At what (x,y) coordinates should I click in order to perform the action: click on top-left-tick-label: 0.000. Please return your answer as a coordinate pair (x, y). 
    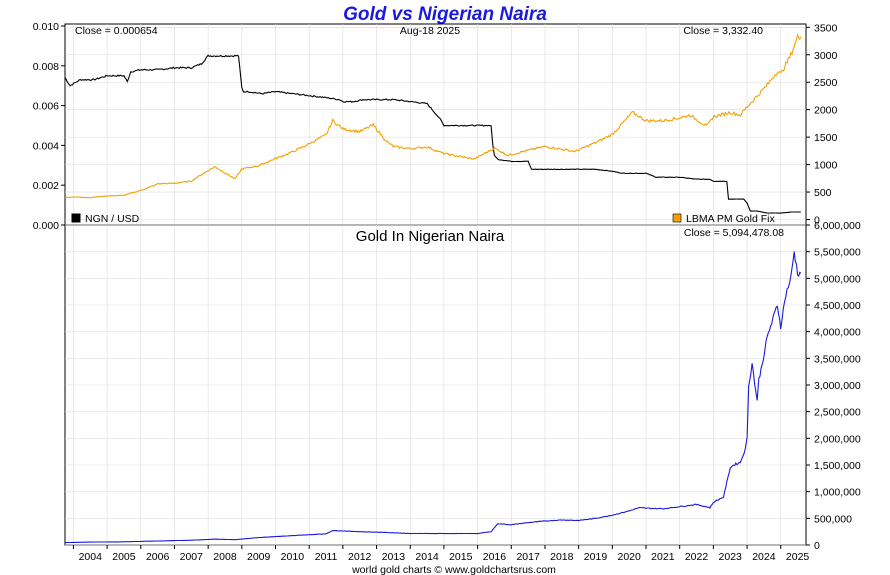
    Looking at the image, I should click on (46, 226).